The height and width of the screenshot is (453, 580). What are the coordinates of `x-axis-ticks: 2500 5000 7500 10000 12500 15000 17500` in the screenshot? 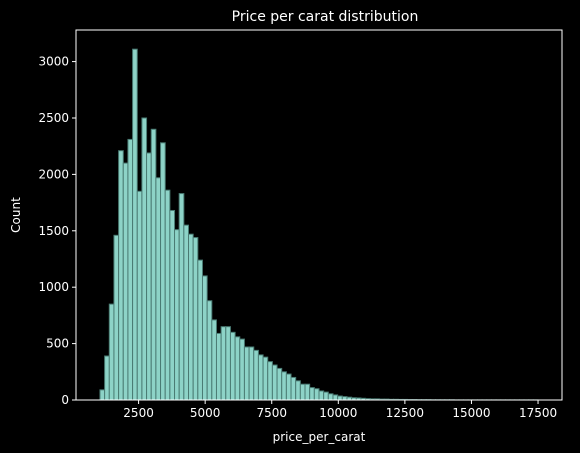 It's located at (340, 410).